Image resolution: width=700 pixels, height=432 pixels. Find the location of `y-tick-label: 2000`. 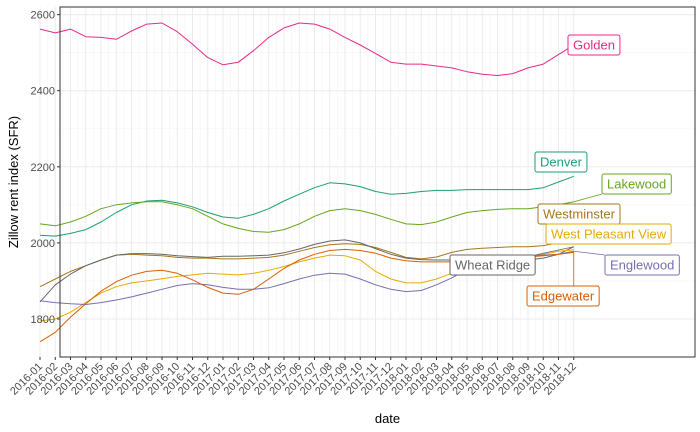

y-tick-label: 2000 is located at coordinates (43, 244).